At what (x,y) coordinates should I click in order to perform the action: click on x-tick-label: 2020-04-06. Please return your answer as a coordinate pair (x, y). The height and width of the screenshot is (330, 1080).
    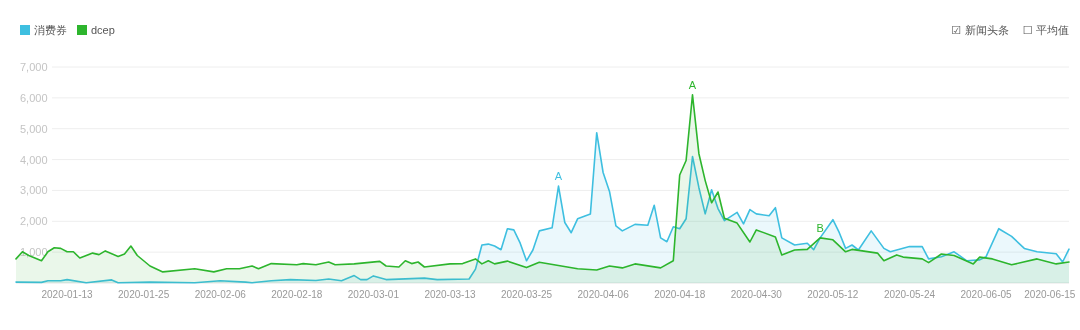
    Looking at the image, I should click on (603, 294).